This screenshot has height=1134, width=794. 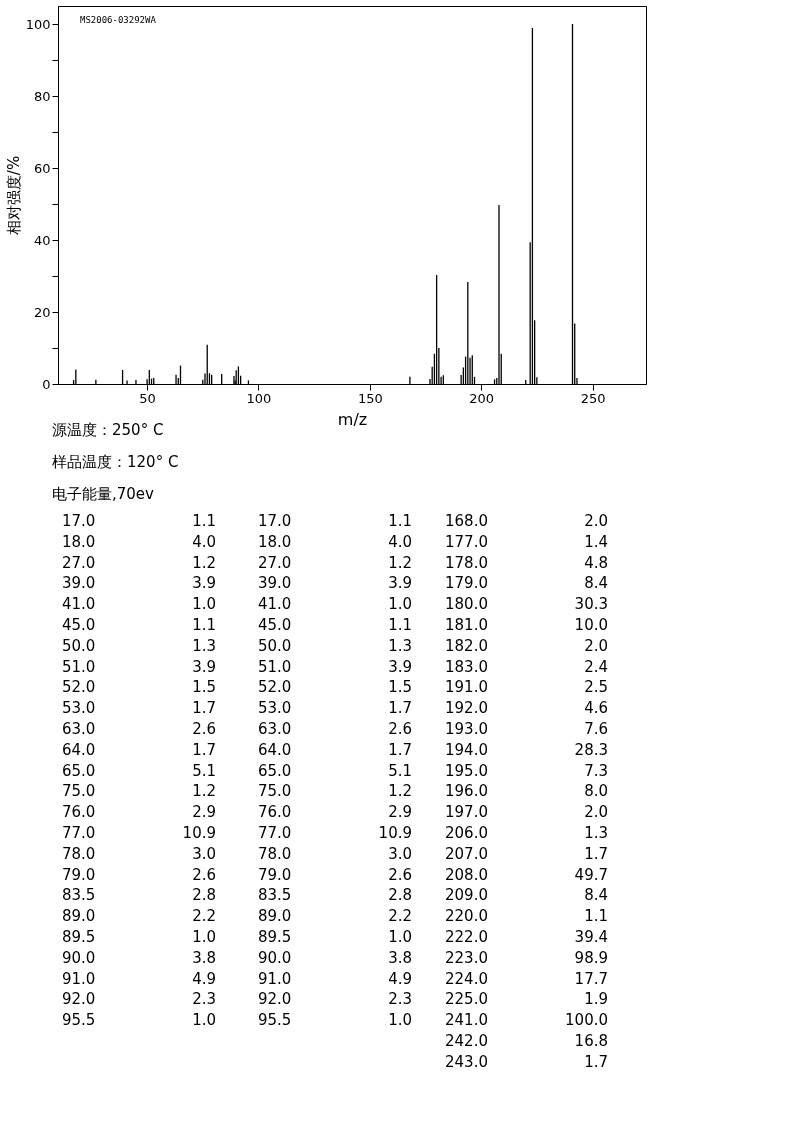 What do you see at coordinates (275, 937) in the screenshot?
I see `text: 89.5` at bounding box center [275, 937].